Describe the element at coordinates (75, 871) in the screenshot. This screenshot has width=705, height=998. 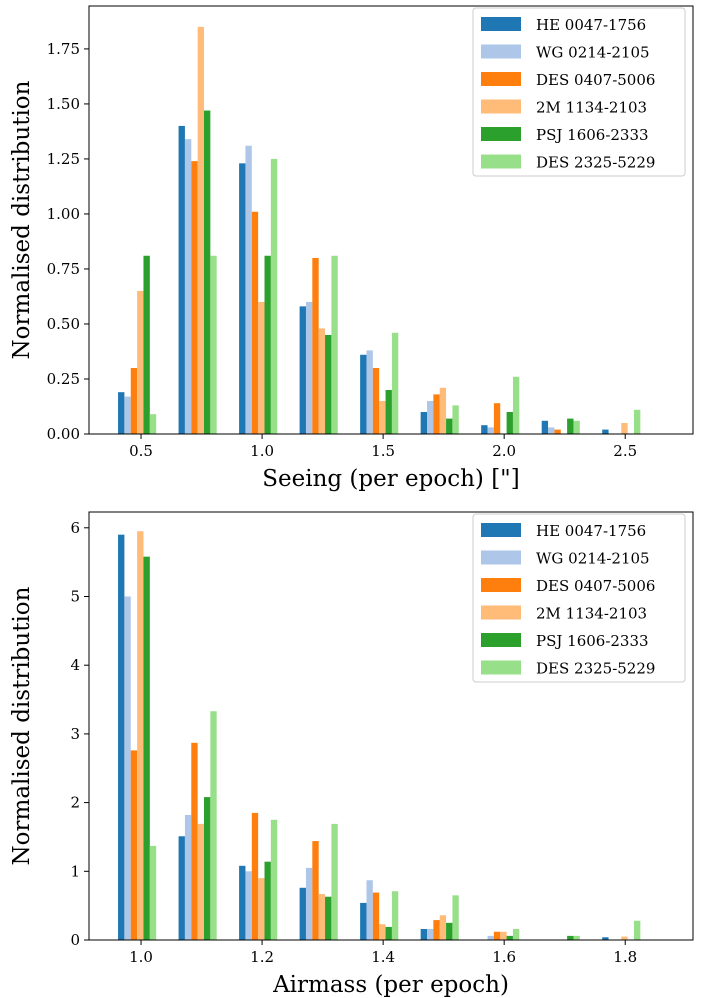
I see `y-tick-label: 1` at that location.